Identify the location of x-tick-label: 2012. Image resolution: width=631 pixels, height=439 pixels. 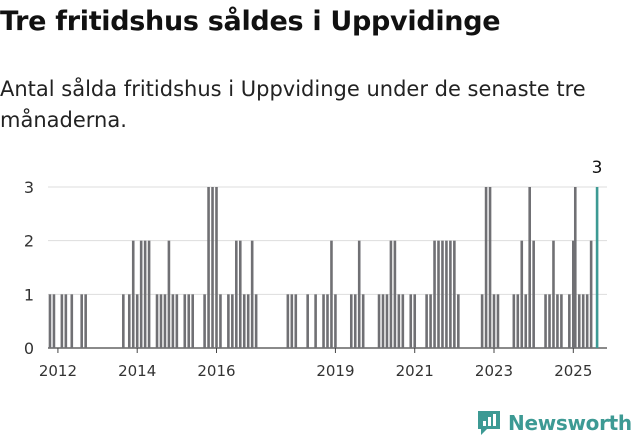
(58, 371).